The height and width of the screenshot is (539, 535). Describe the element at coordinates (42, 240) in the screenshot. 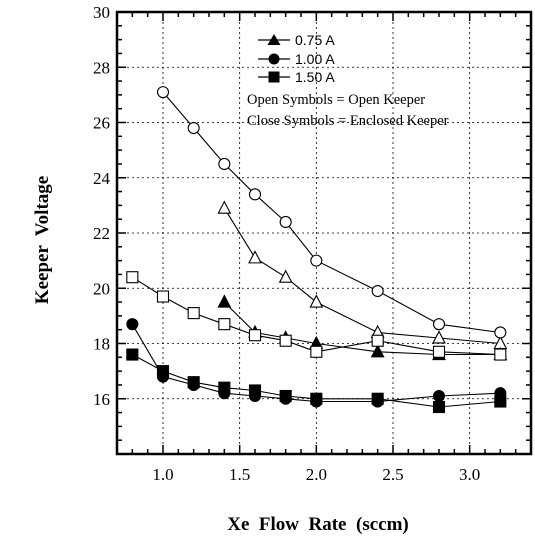

I see `y-axis-title: Keeper Voltage` at that location.